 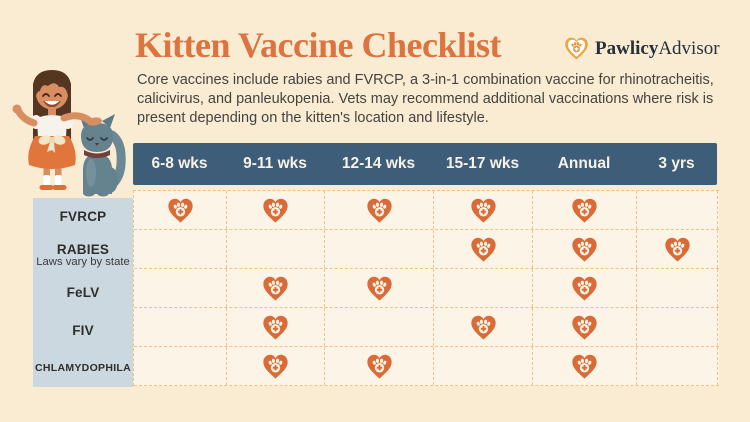 What do you see at coordinates (378, 163) in the screenshot?
I see `column-header: 12-14 wks` at bounding box center [378, 163].